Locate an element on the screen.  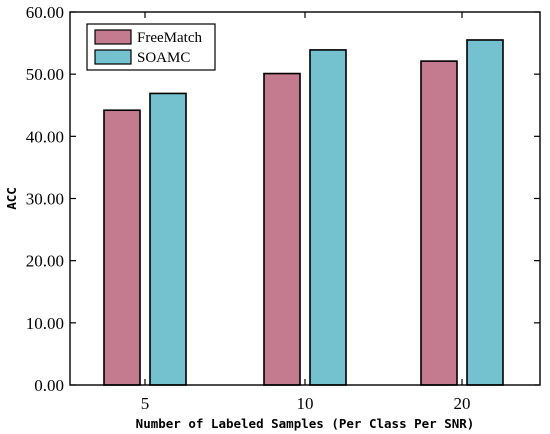
legend-swatch-freematch is located at coordinates (113, 37).